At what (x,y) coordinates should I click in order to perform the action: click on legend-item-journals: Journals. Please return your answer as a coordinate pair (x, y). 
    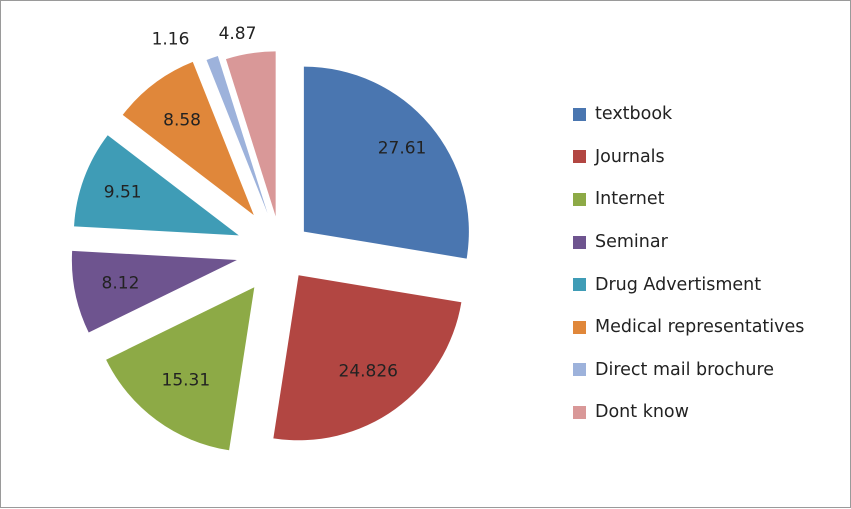
    Looking at the image, I should click on (688, 157).